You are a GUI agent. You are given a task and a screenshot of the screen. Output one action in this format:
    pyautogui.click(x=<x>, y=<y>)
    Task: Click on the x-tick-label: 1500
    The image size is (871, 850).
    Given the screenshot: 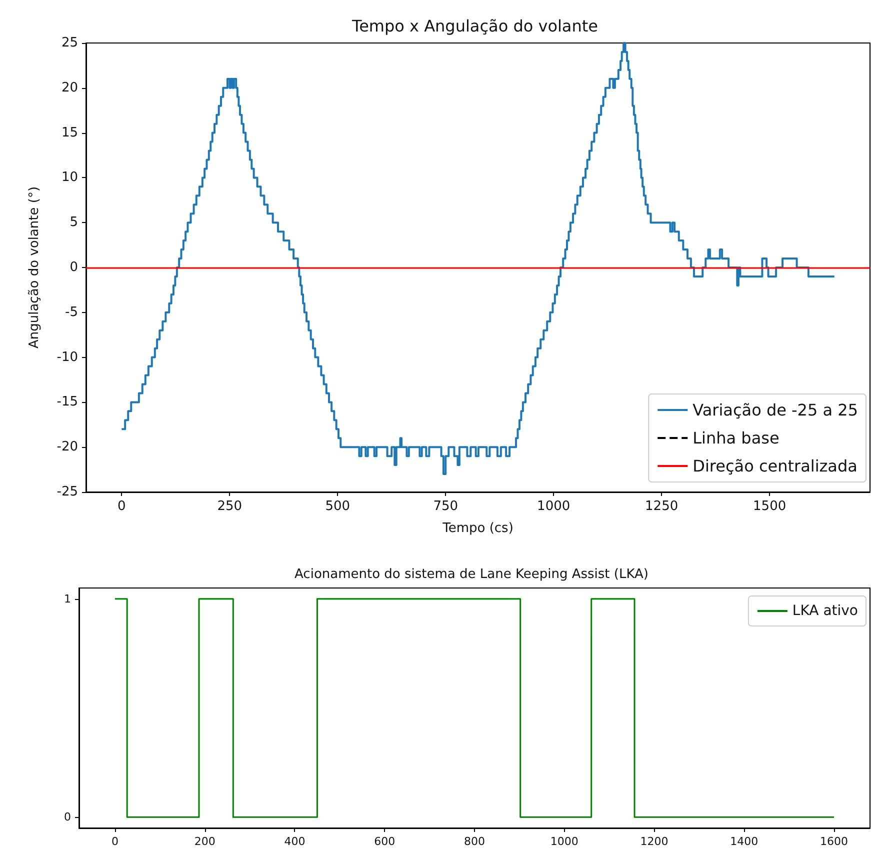 What is the action you would take?
    pyautogui.click(x=769, y=506)
    